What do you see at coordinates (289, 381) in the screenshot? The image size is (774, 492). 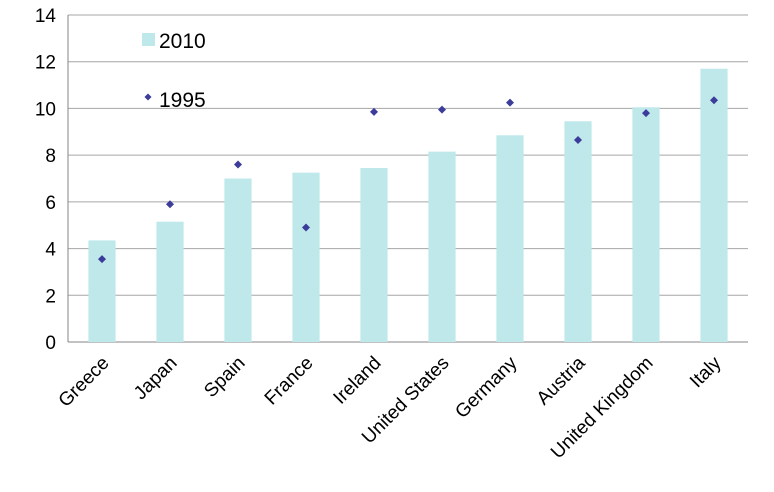 I see `x-tick-label: France` at bounding box center [289, 381].